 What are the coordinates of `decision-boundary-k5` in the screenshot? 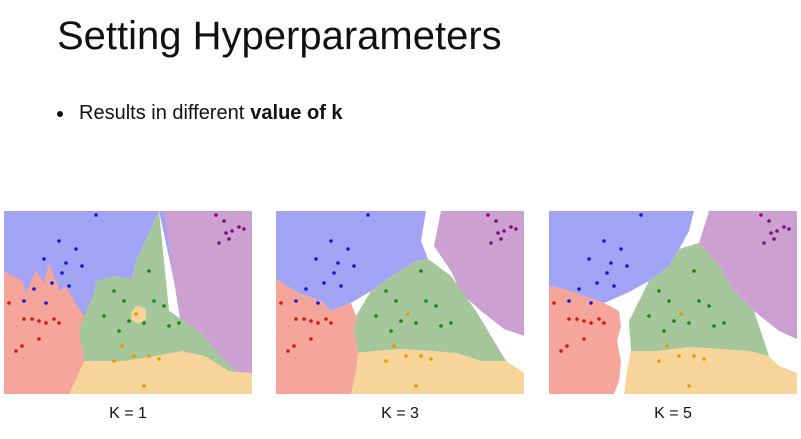 It's located at (673, 302).